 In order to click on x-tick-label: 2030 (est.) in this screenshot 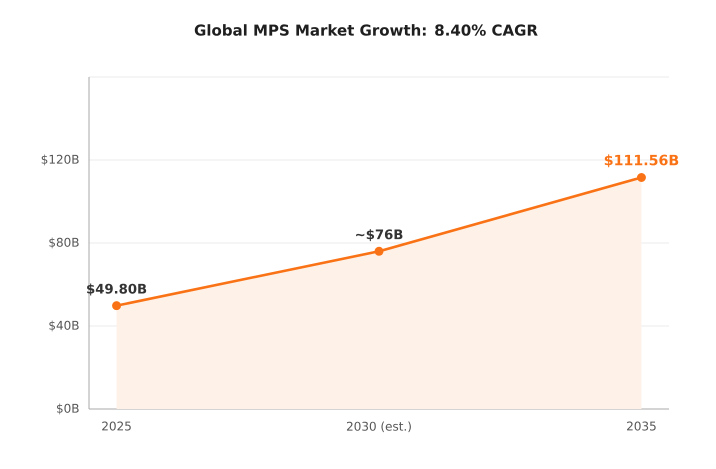, I will do `click(378, 427)`.